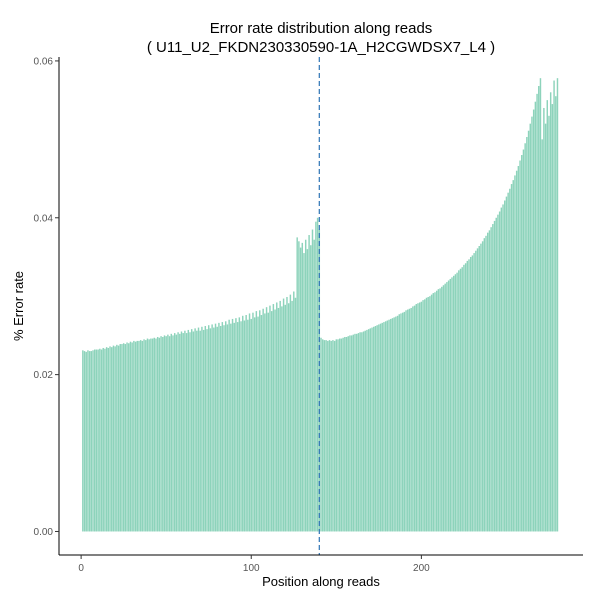 This screenshot has width=600, height=600. I want to click on y-axis-ticks: 0.00 0.02 0.04 0.06, so click(46, 297).